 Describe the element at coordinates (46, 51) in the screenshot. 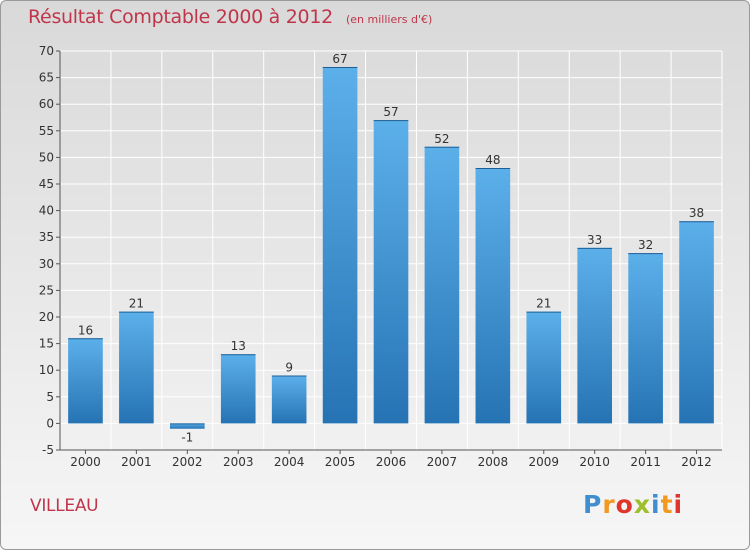

I see `y-tick-label: 70` at that location.